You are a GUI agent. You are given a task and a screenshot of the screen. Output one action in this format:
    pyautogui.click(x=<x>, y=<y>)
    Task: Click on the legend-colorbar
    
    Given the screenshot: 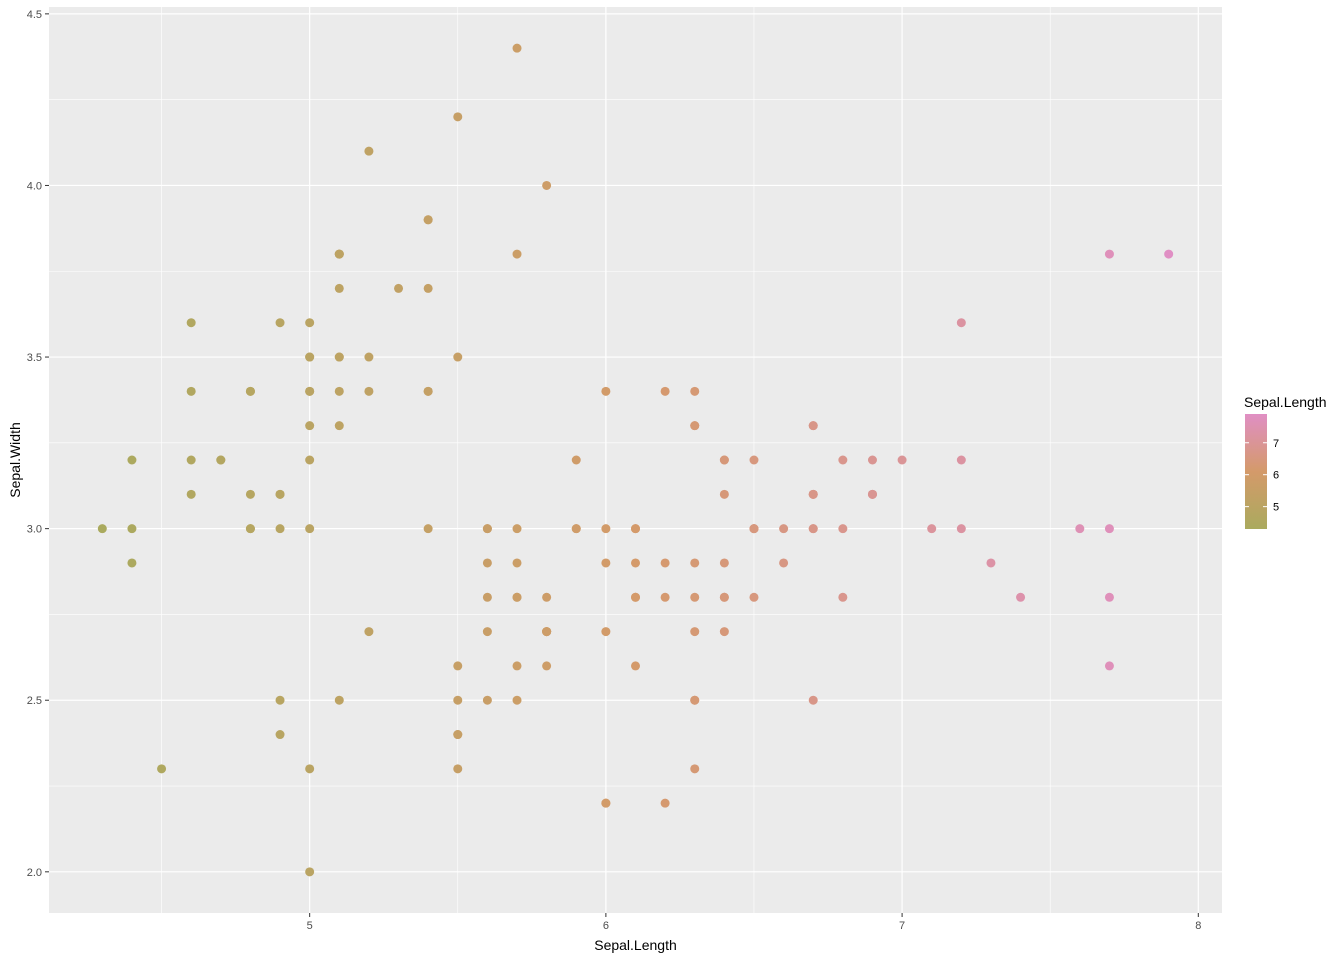 What is the action you would take?
    pyautogui.click(x=1256, y=471)
    